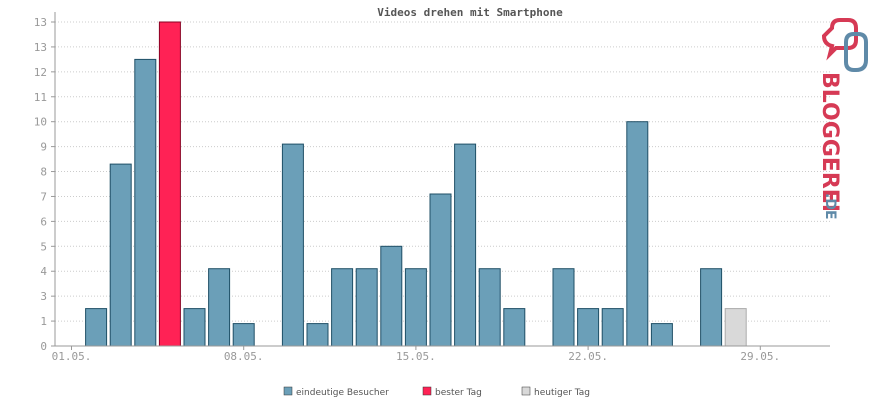  What do you see at coordinates (427, 391) in the screenshot?
I see `legend-swatch-best-day` at bounding box center [427, 391].